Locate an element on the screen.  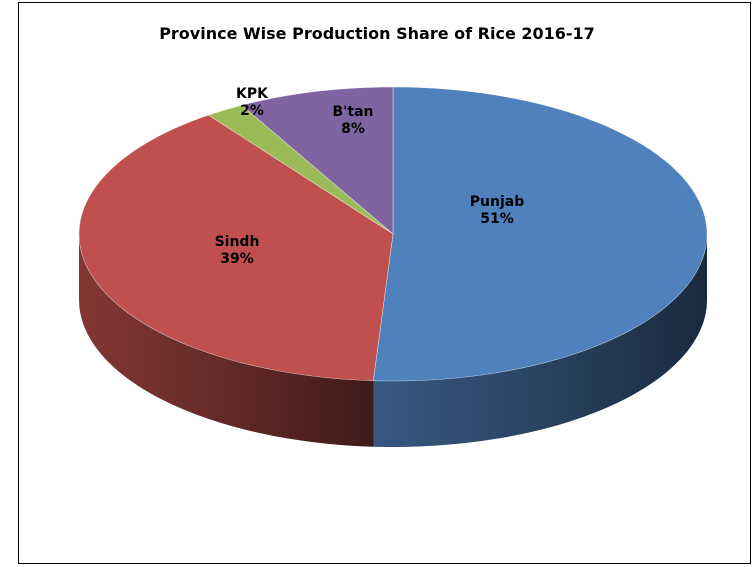
slice-b-tan is located at coordinates (317, 160).